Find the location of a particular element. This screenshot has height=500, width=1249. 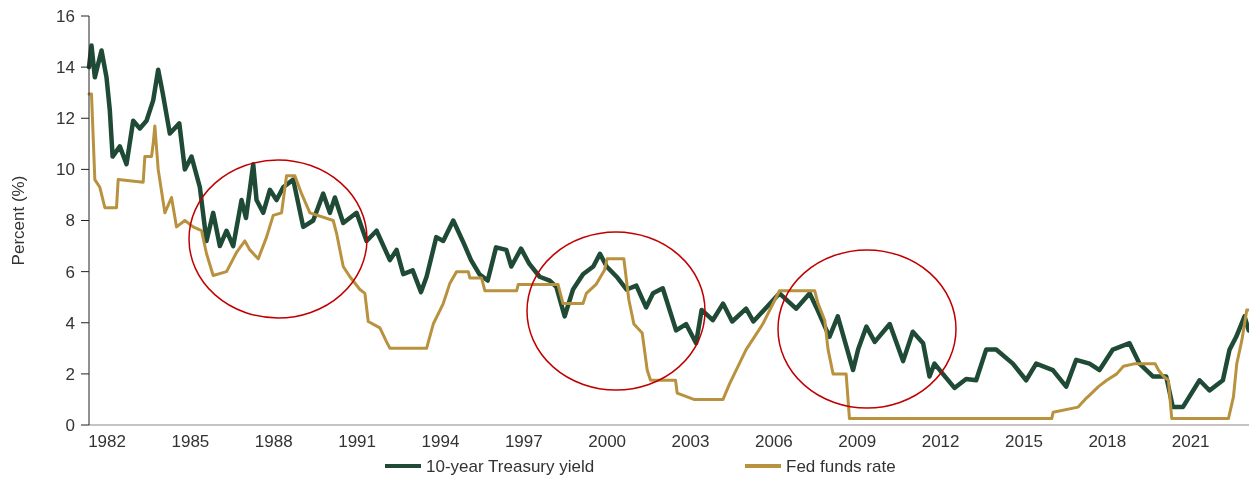

y-tick-label: 8 is located at coordinates (70, 221).